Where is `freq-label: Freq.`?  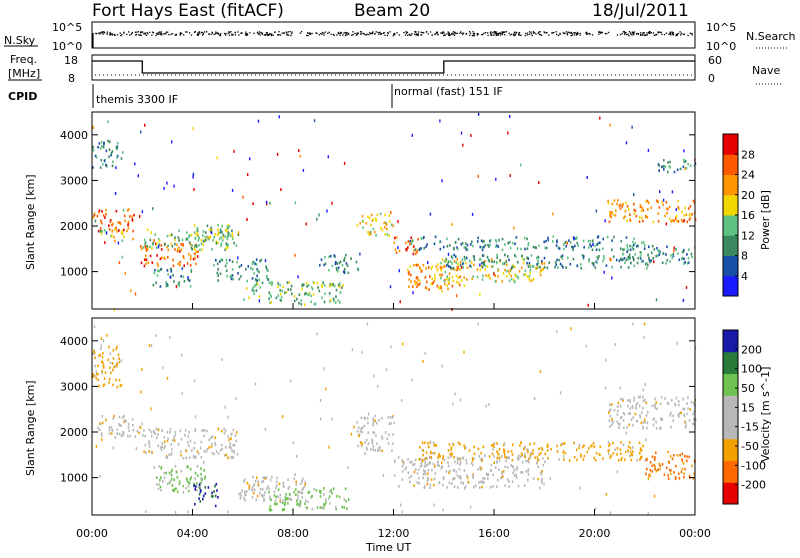
freq-label: Freq. is located at coordinates (23, 59).